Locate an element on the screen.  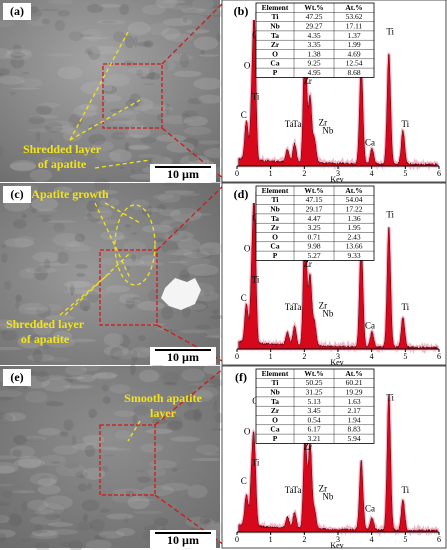
x-tick-label: 6 is located at coordinates (439, 539).